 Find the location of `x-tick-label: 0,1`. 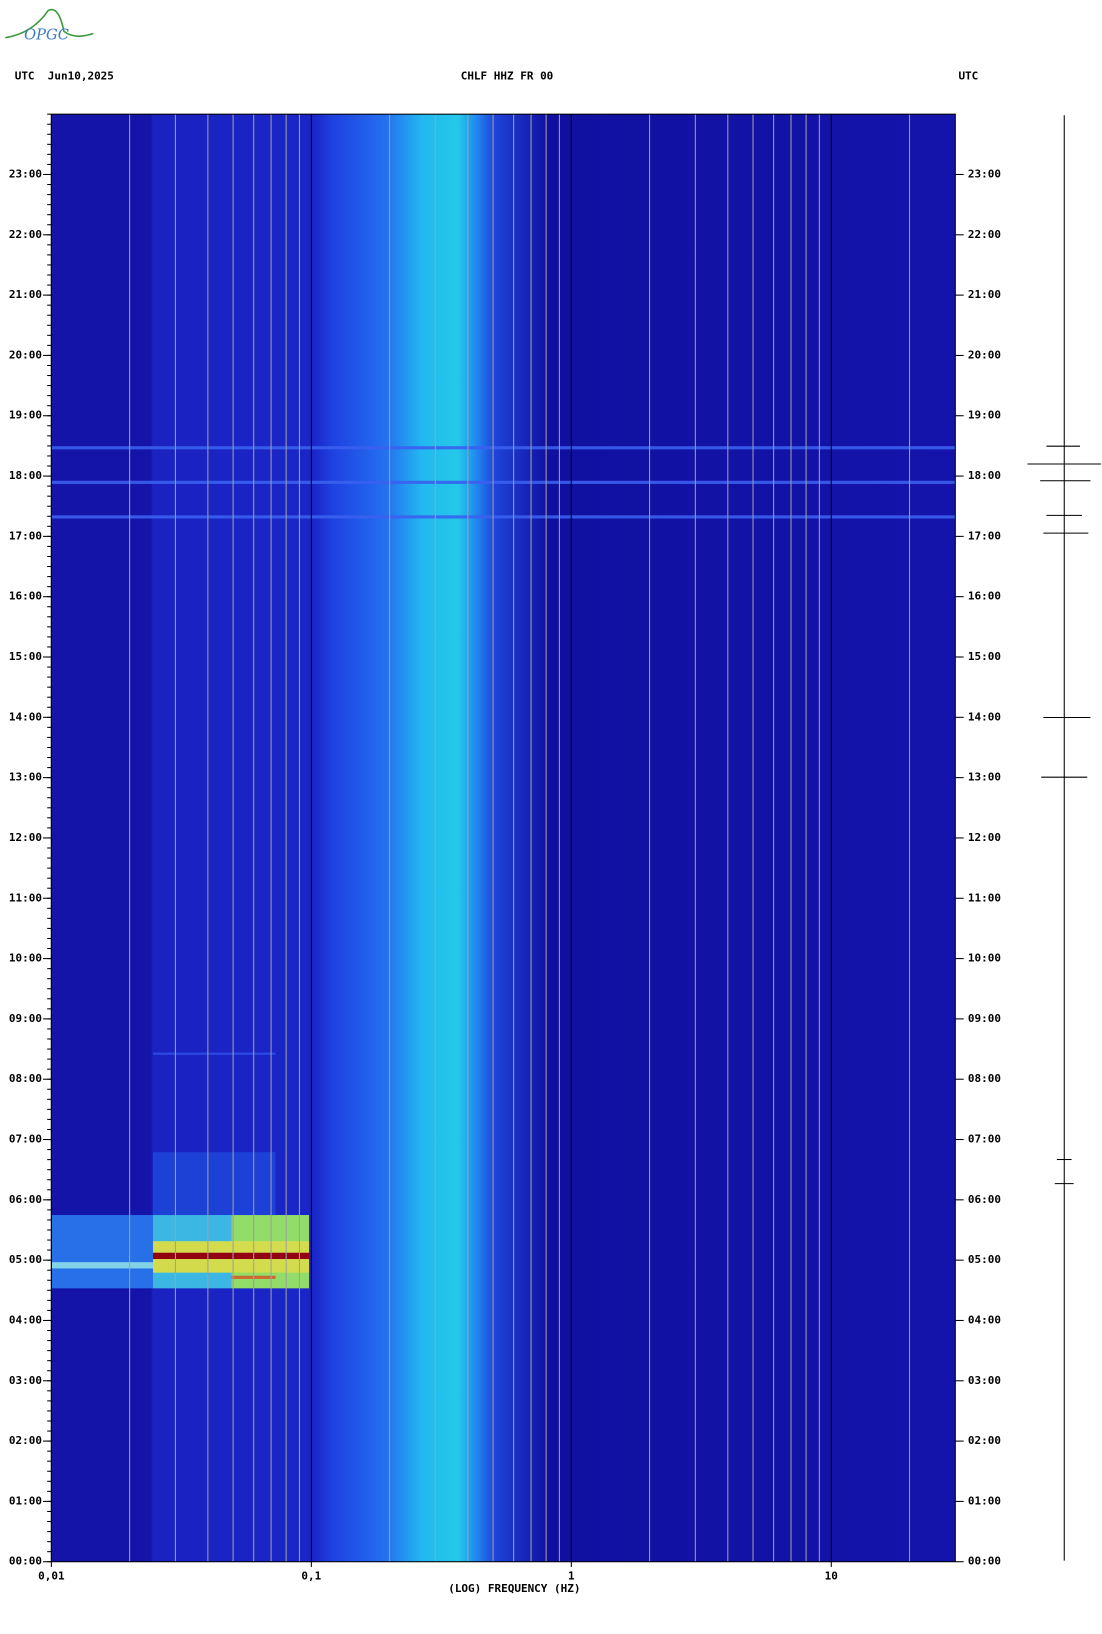

x-tick-label: 0,1 is located at coordinates (311, 1575).